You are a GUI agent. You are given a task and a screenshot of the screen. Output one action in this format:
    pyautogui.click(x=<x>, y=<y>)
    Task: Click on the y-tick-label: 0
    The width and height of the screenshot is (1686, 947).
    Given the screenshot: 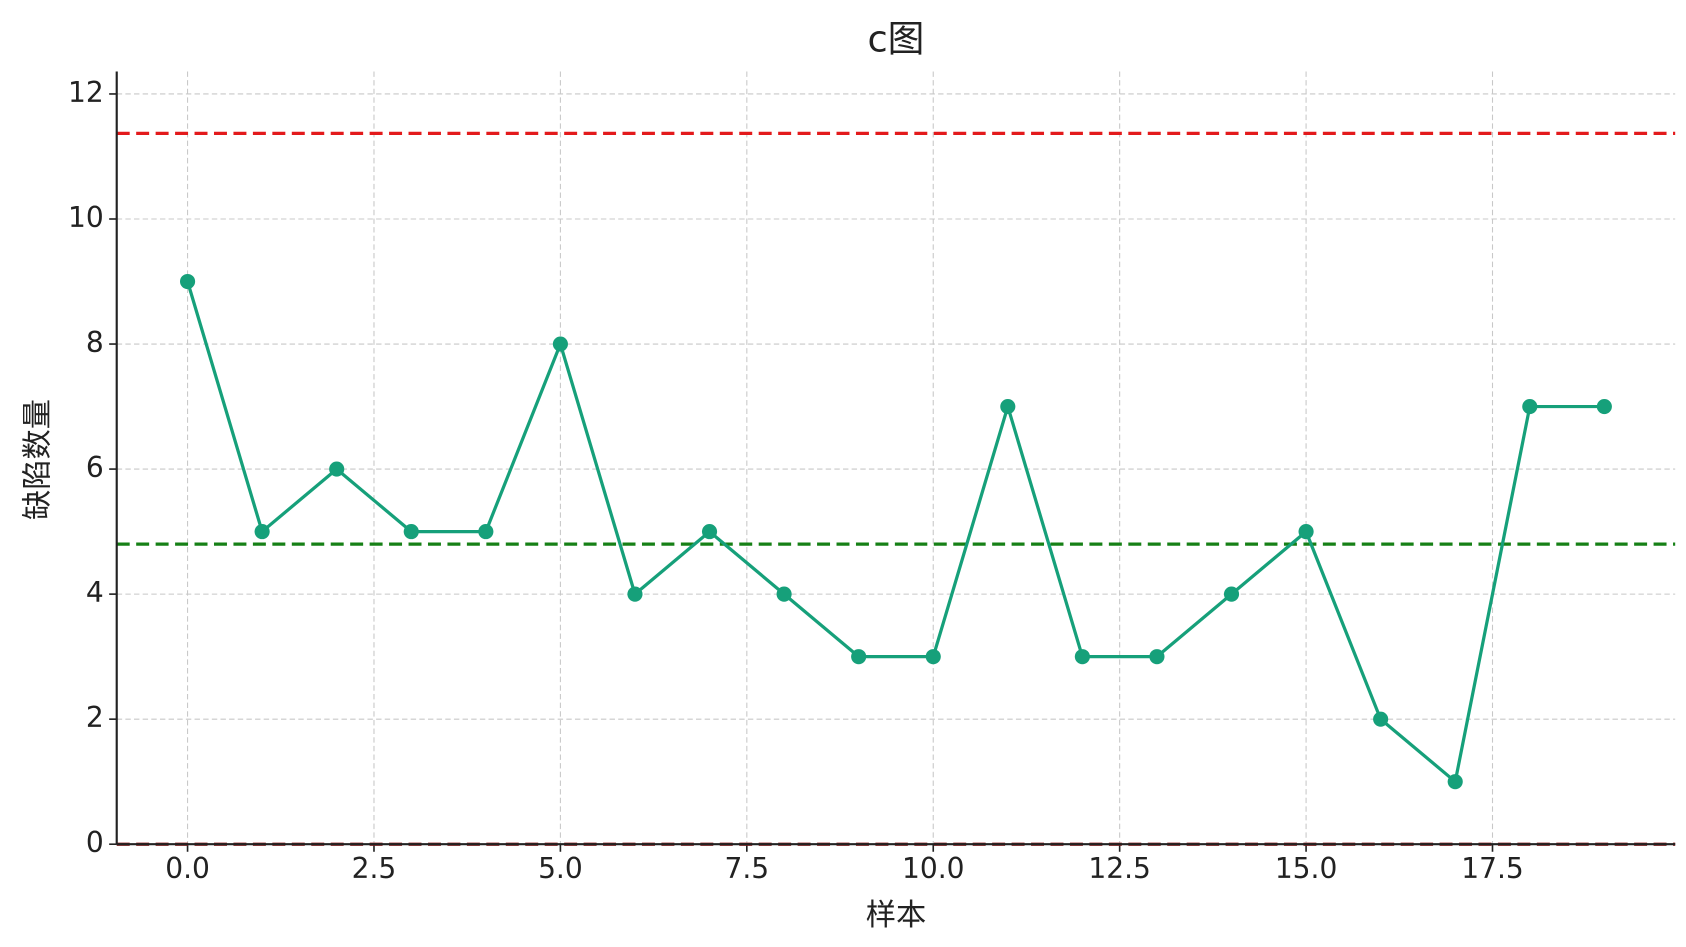 What is the action you would take?
    pyautogui.click(x=95, y=842)
    